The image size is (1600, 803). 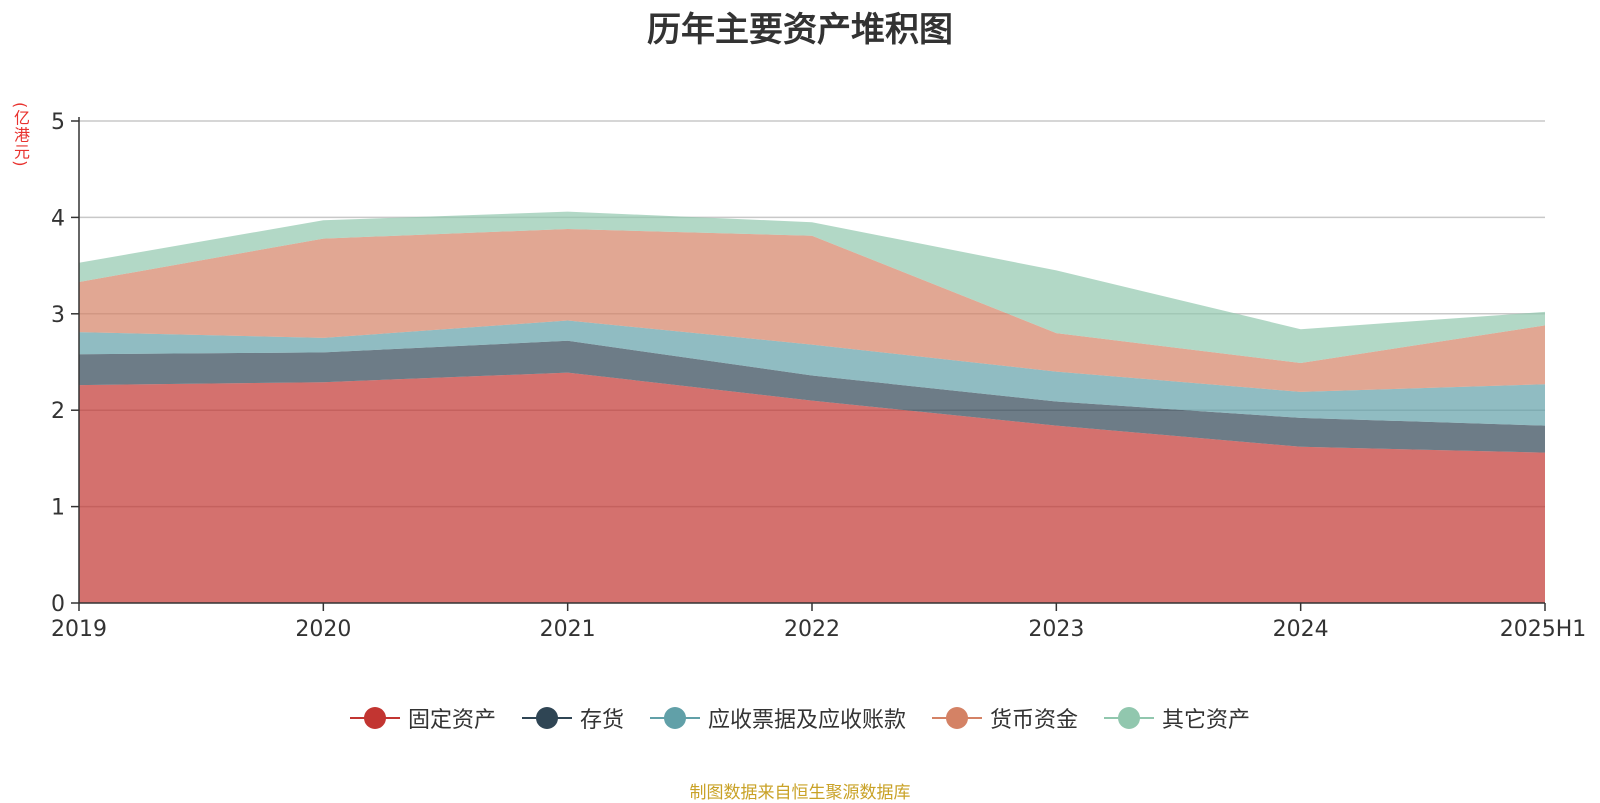 I want to click on legend-label: 存货, so click(x=601, y=720).